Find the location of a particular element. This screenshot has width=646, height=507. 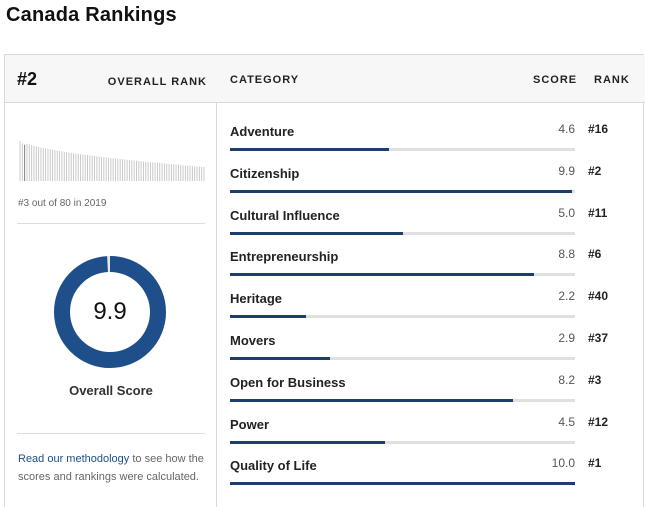

overall-score-label: Overall Score is located at coordinates (111, 390).